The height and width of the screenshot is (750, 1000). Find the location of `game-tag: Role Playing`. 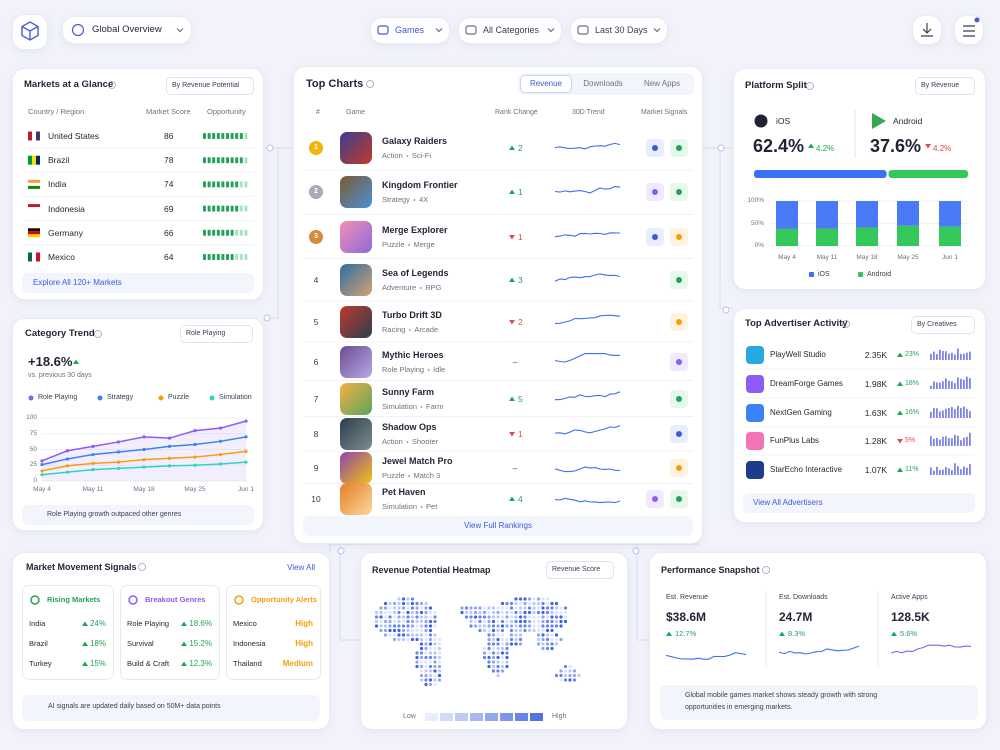

game-tag: Role Playing is located at coordinates (403, 369).